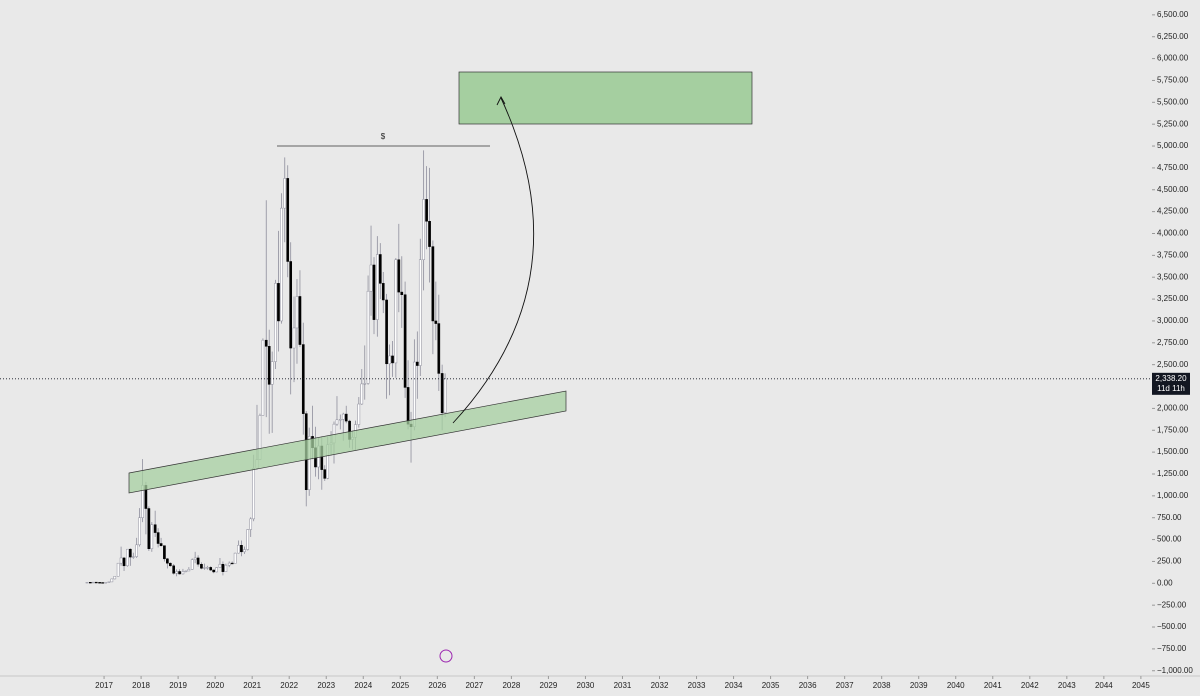  Describe the element at coordinates (1173, 80) in the screenshot. I see `y-tick-label: 5,750.00` at that location.